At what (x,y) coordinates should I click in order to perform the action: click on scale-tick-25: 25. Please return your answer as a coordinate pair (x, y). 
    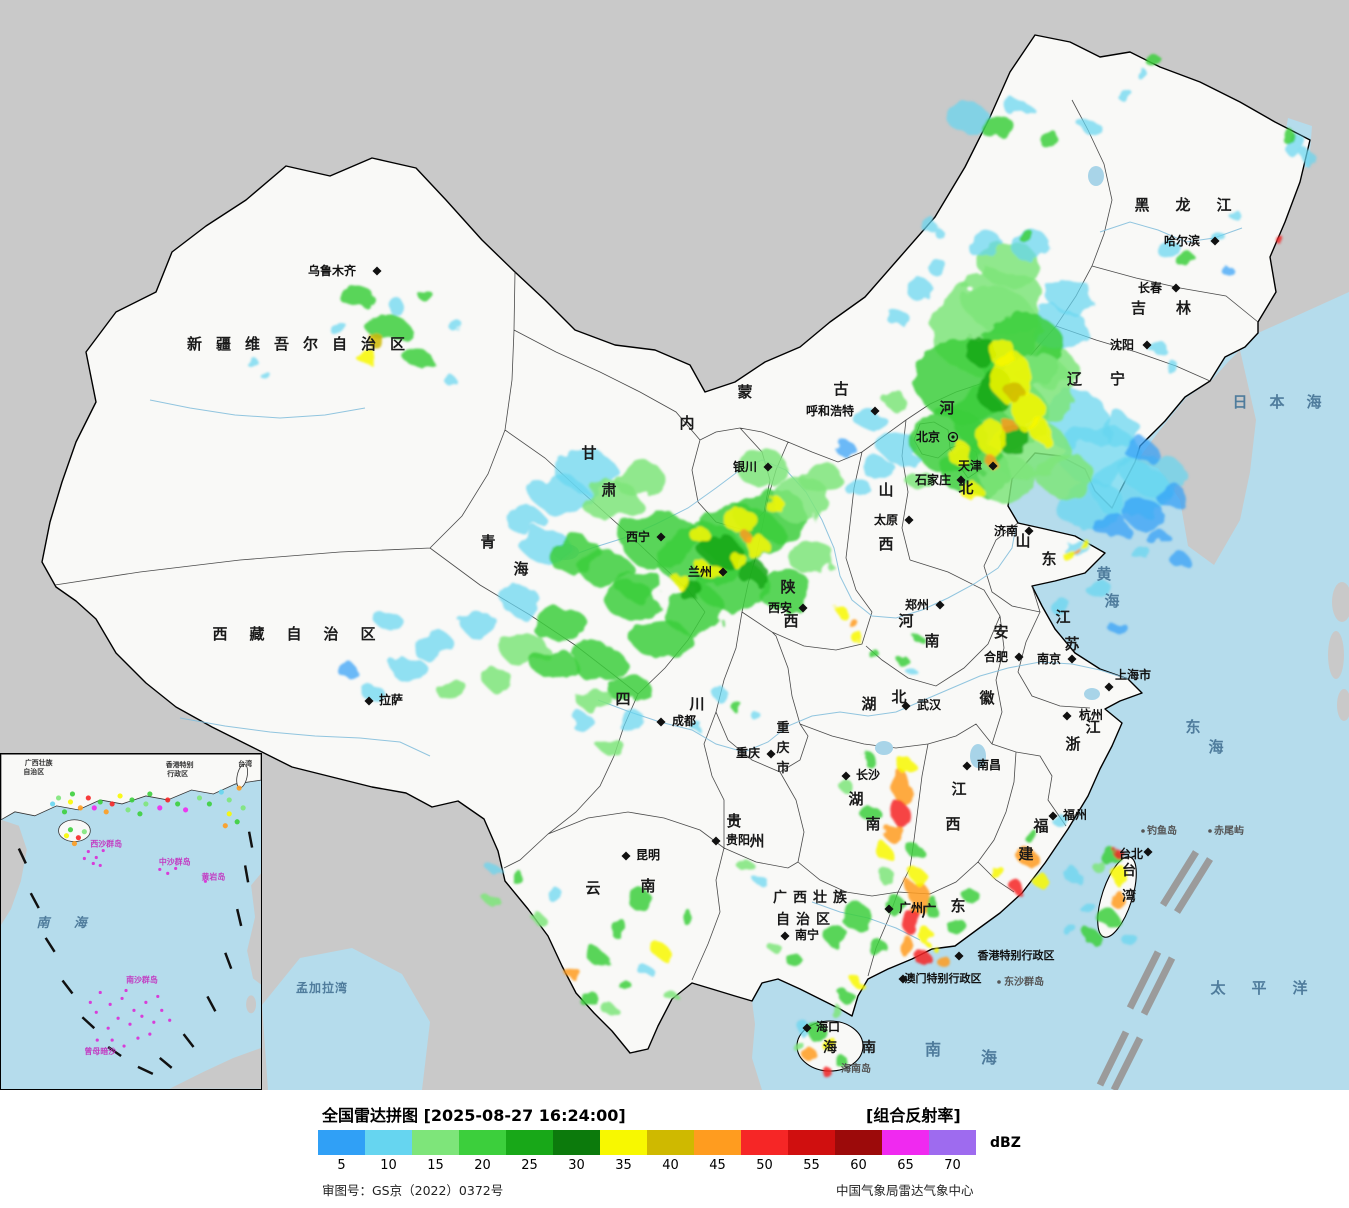
    Looking at the image, I should click on (529, 1165).